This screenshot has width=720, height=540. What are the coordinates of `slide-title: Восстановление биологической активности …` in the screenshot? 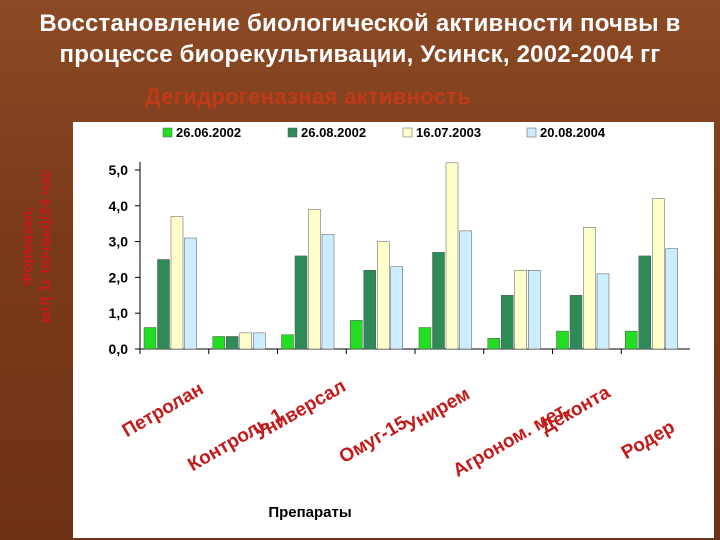 It's located at (360, 39).